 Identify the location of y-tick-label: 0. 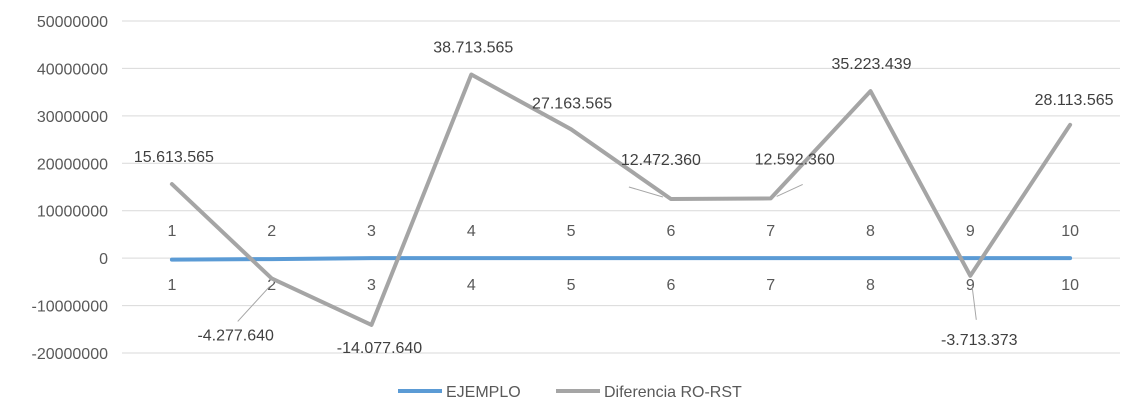
(103, 259).